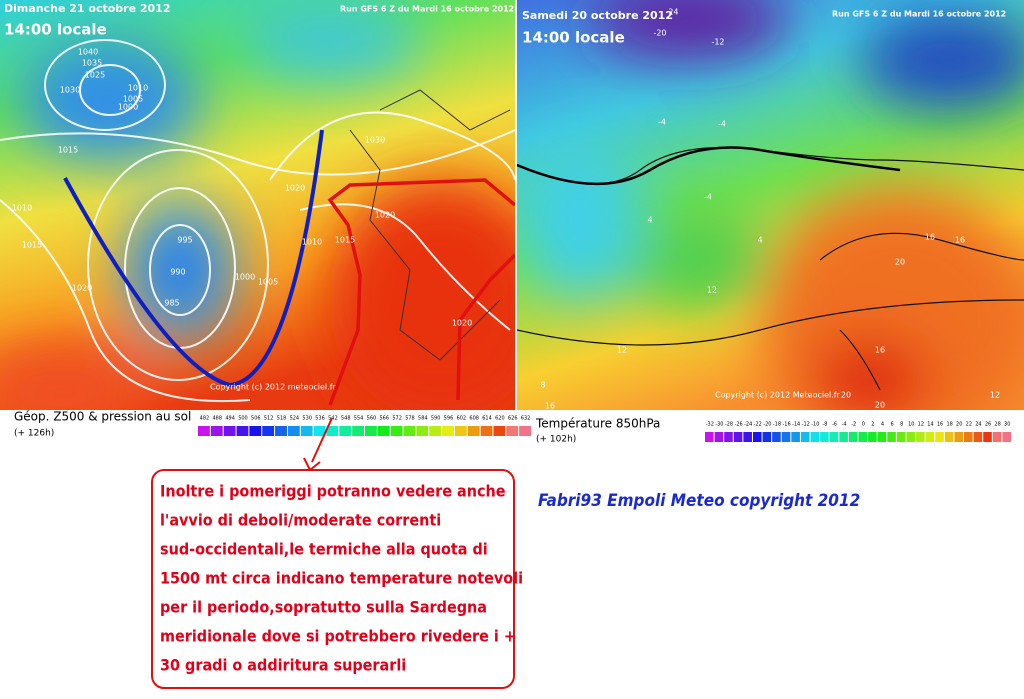 Image resolution: width=1024 pixels, height=699 pixels. Describe the element at coordinates (662, 122) in the screenshot. I see `temperature-label: -4` at that location.